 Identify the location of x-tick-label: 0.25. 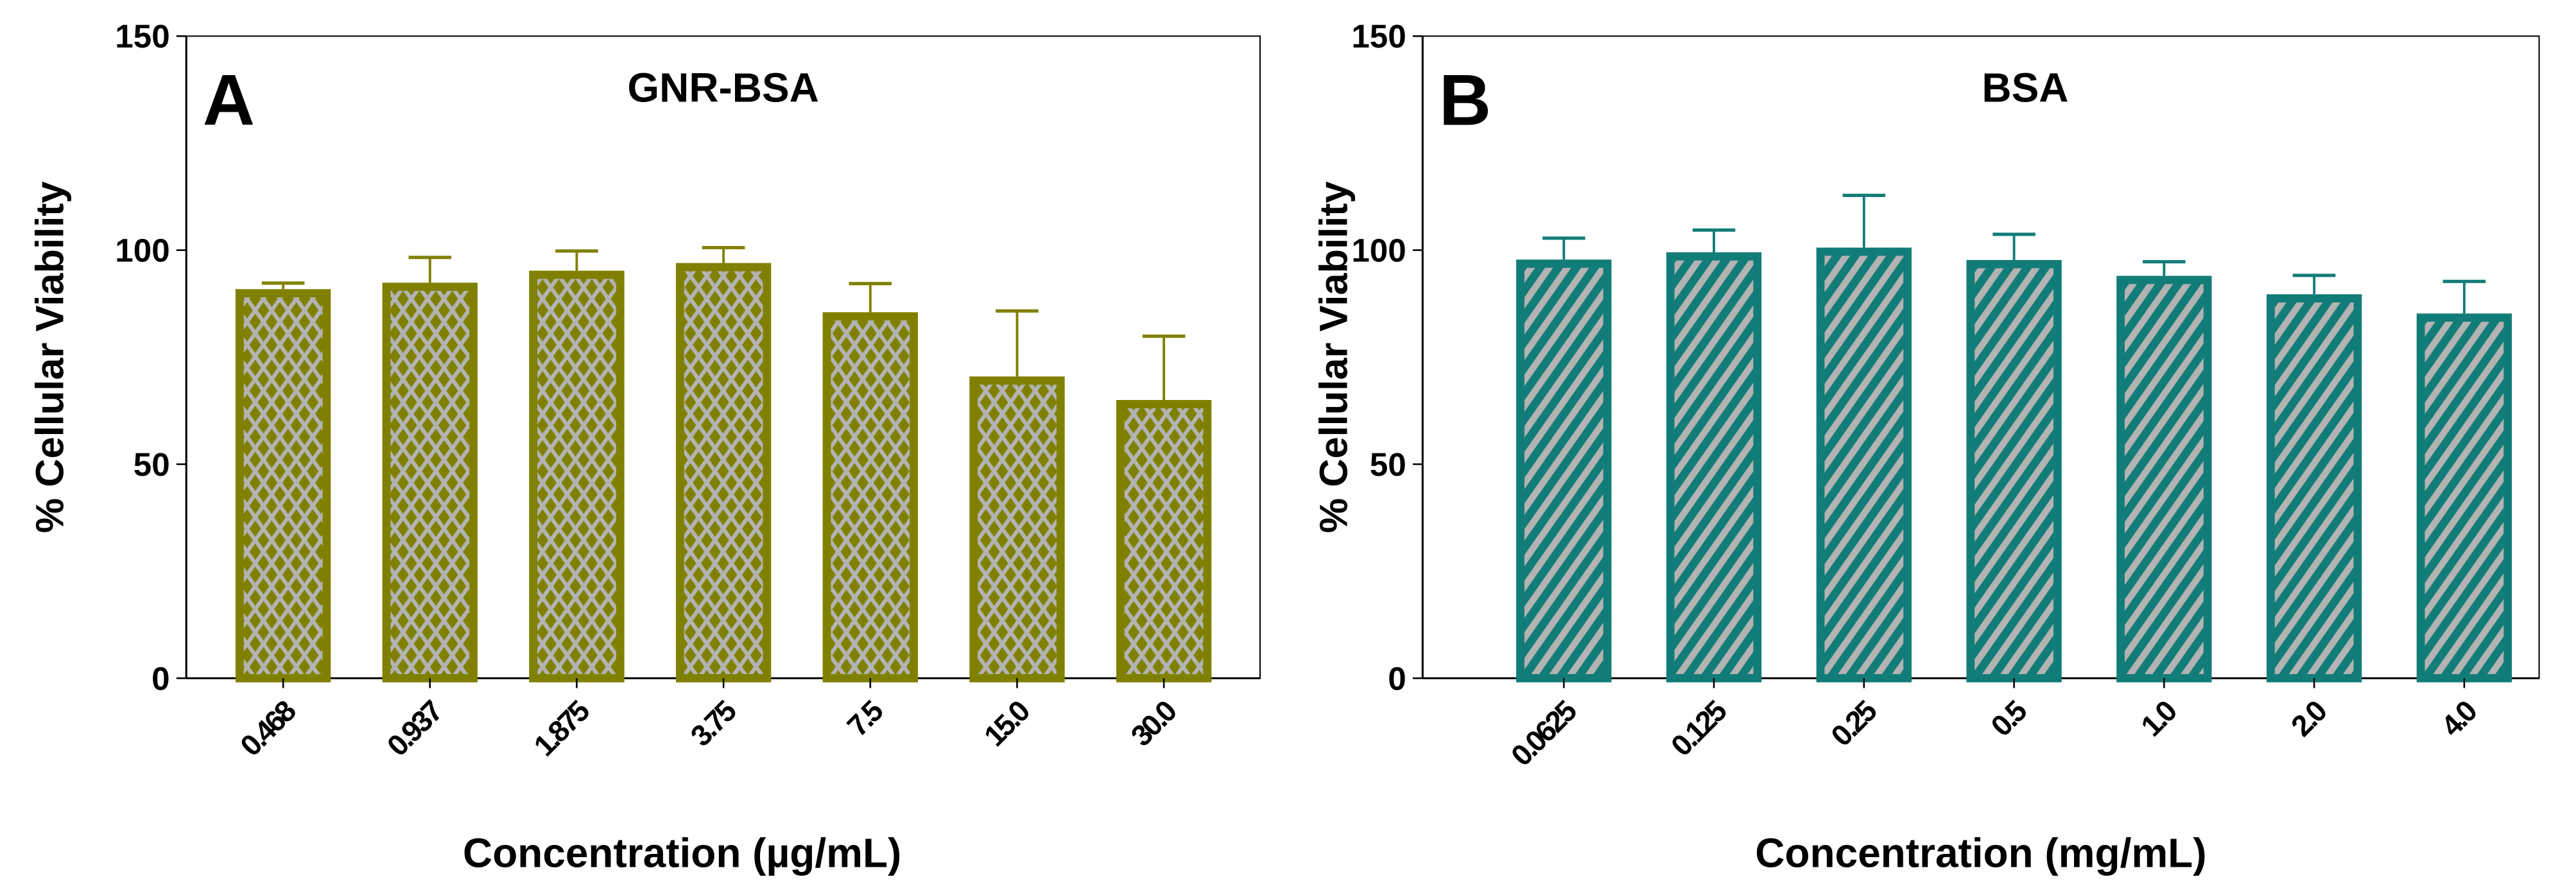
(1854, 724).